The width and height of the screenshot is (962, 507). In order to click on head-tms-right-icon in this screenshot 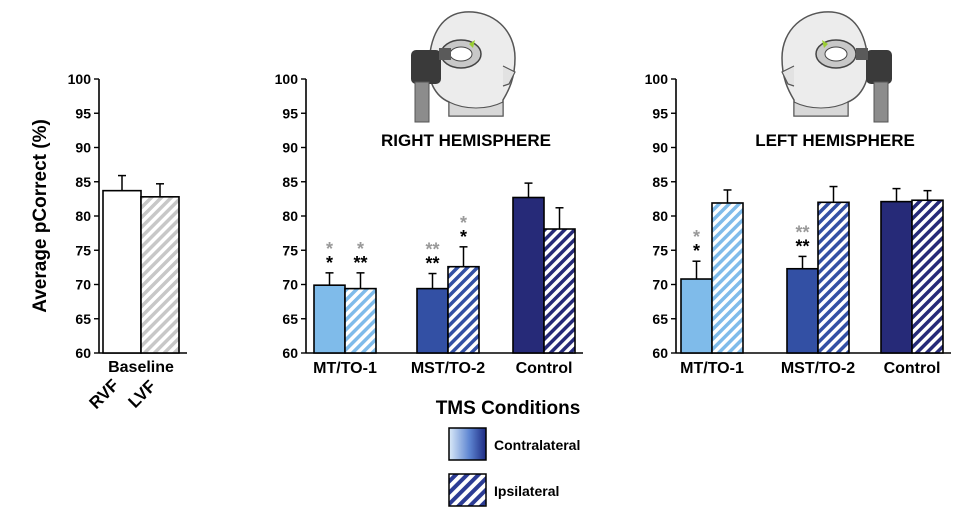, I will do `click(463, 67)`.